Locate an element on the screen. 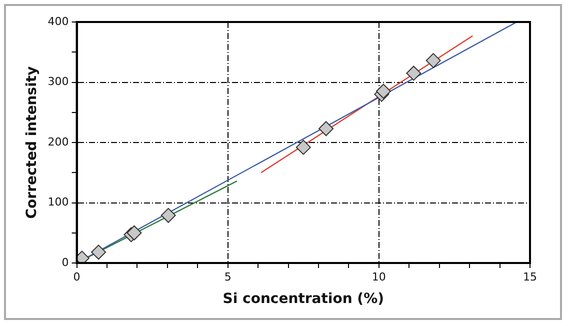 This screenshot has height=326, width=568. x-tick-label: 0 is located at coordinates (76, 277).